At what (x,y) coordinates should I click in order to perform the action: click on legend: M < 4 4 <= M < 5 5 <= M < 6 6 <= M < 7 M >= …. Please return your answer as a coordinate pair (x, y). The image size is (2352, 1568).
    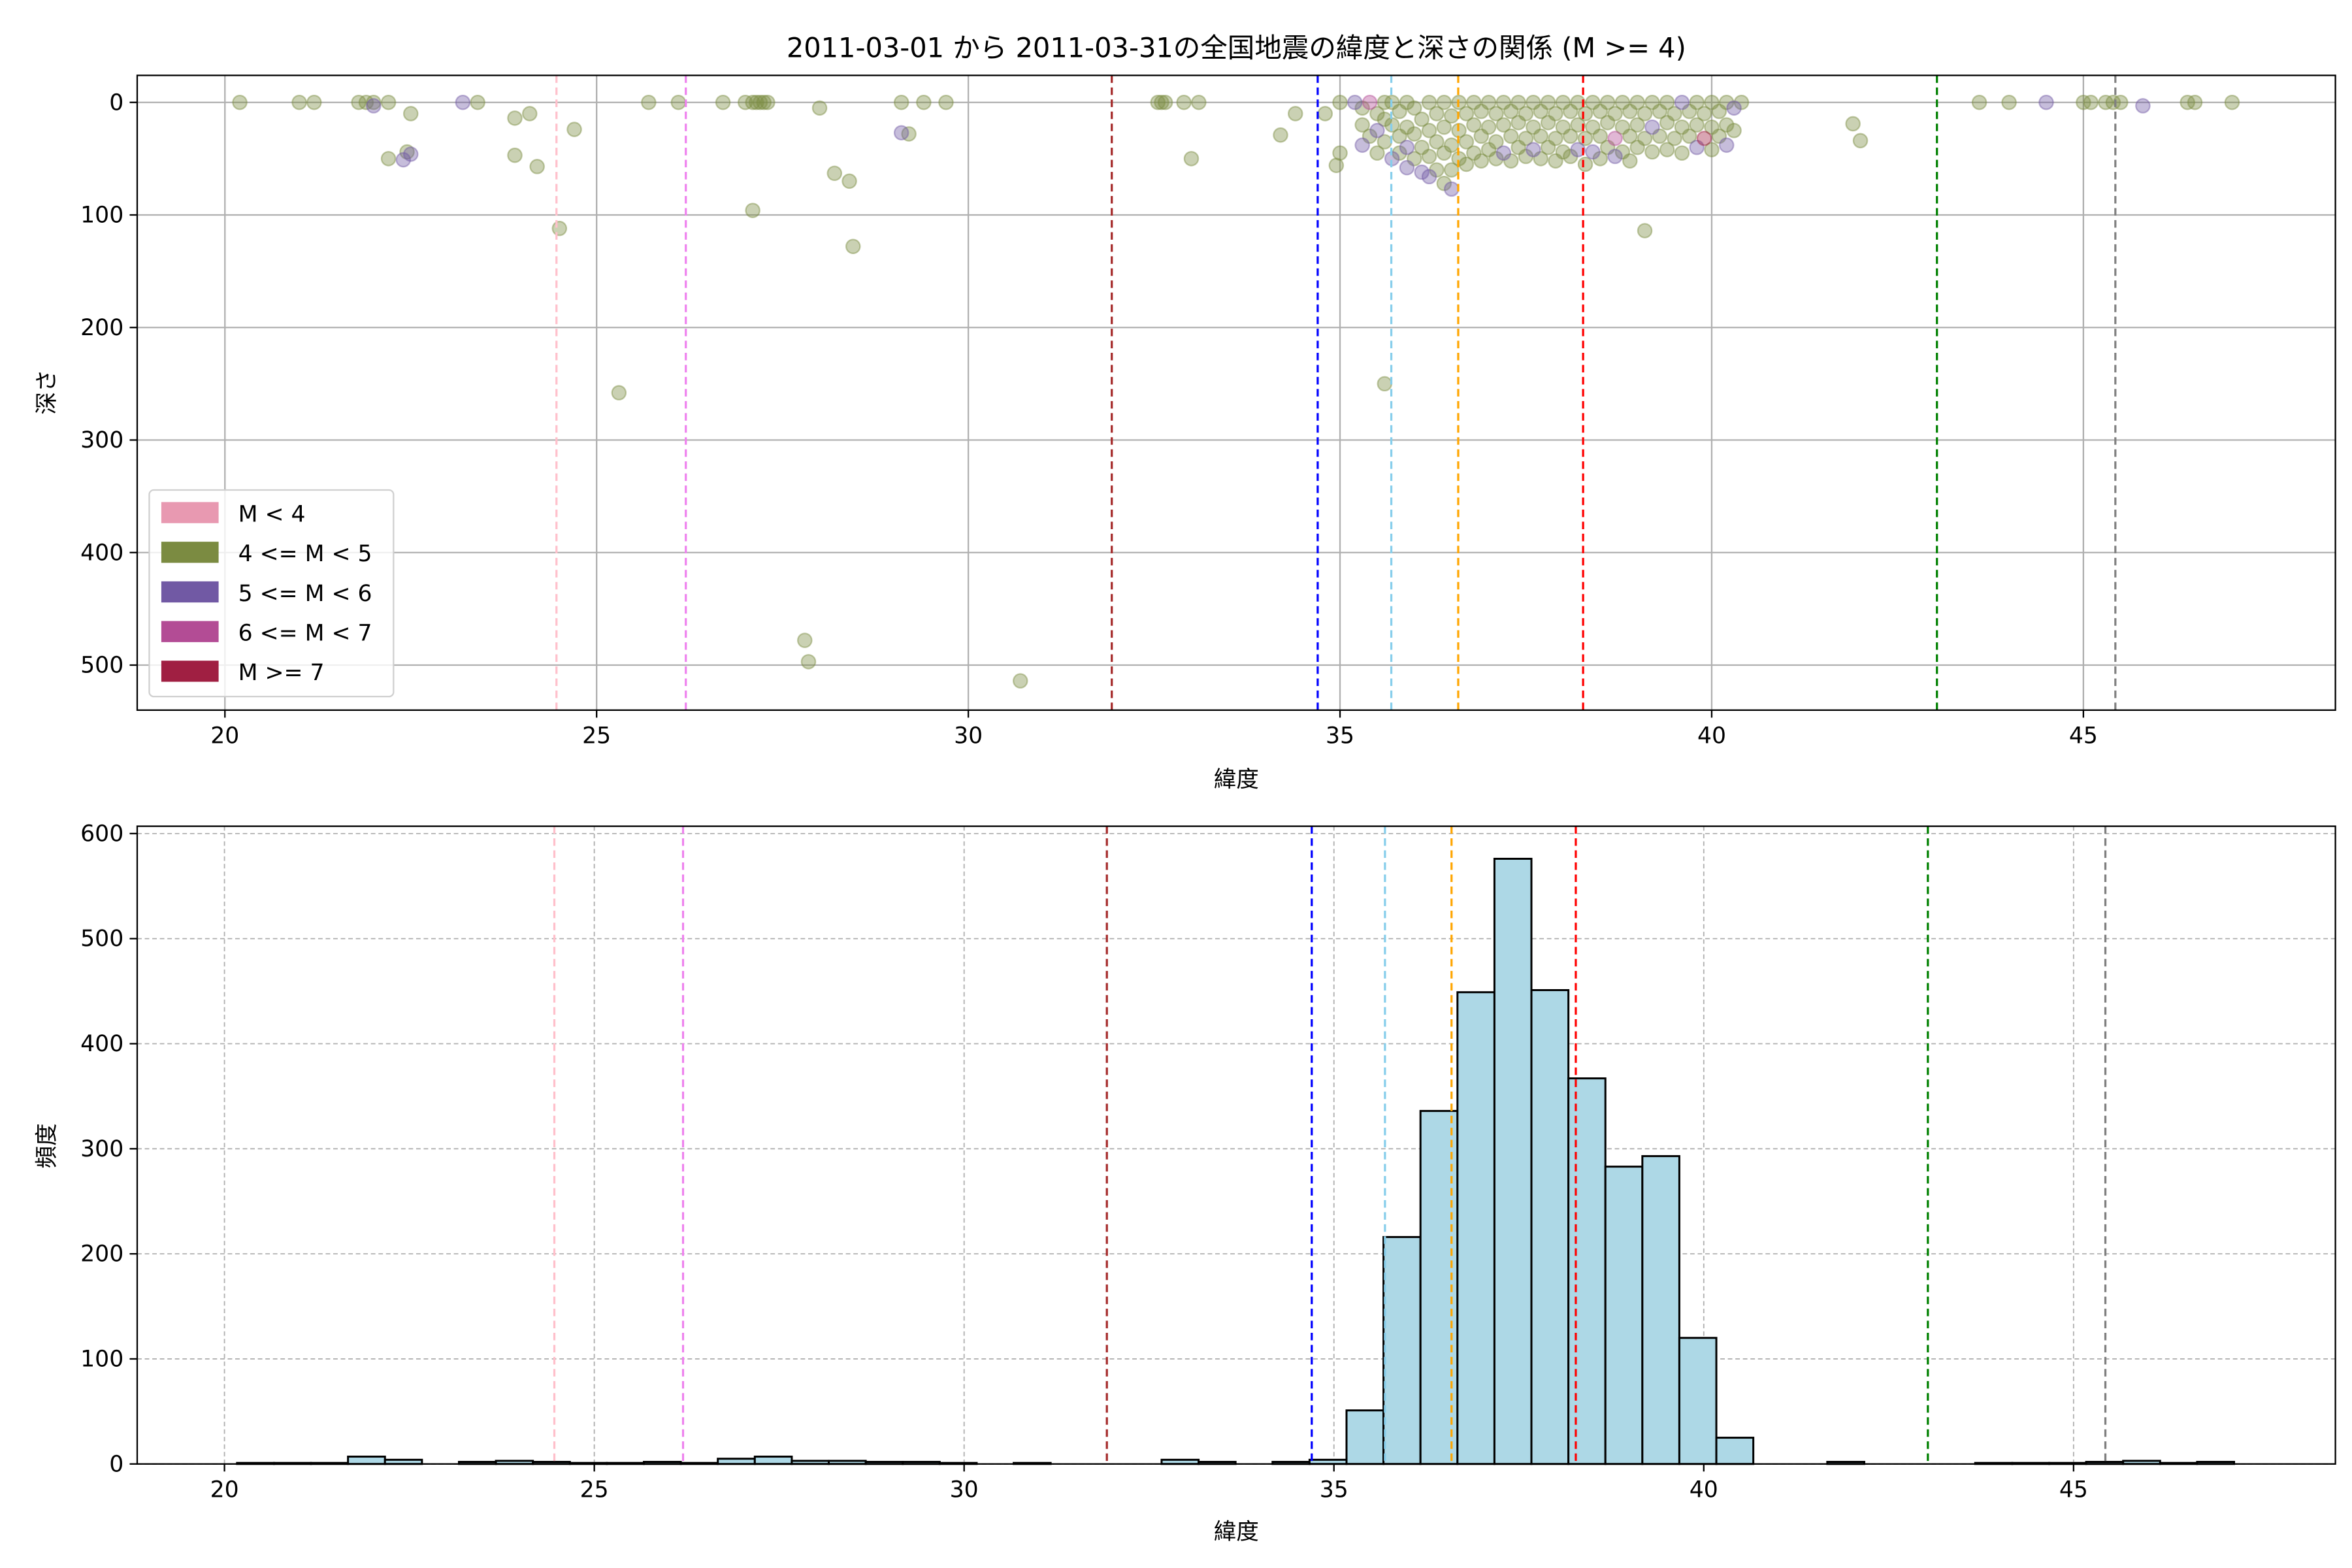
    Looking at the image, I should click on (271, 593).